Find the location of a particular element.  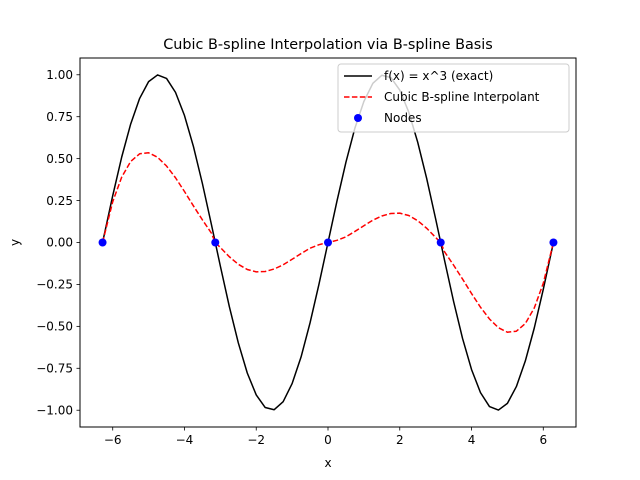

x-tick-label: 2 is located at coordinates (400, 440).